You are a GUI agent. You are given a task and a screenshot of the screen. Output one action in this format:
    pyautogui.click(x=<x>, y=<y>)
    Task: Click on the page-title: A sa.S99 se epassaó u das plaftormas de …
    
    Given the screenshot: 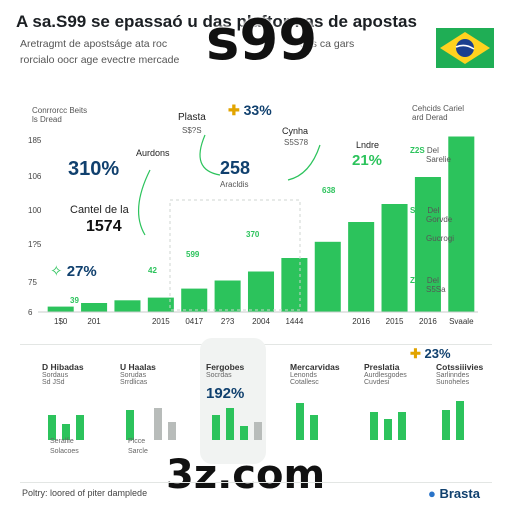 What is the action you would take?
    pyautogui.click(x=216, y=21)
    